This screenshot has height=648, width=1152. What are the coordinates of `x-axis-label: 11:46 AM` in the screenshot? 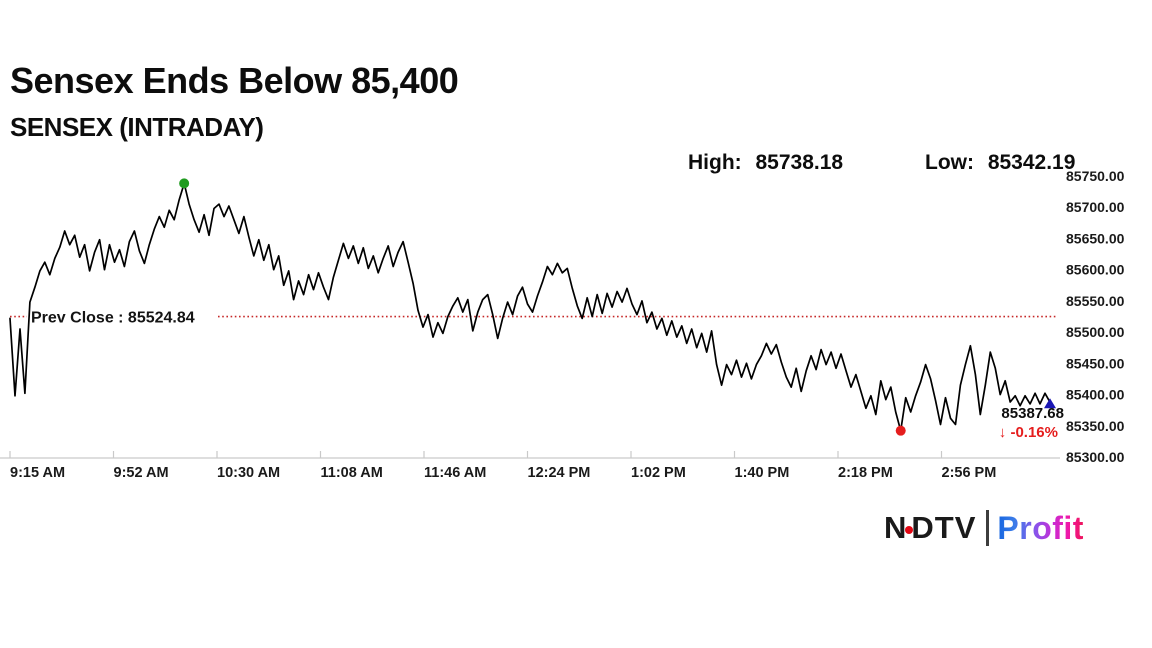 It's located at (455, 473).